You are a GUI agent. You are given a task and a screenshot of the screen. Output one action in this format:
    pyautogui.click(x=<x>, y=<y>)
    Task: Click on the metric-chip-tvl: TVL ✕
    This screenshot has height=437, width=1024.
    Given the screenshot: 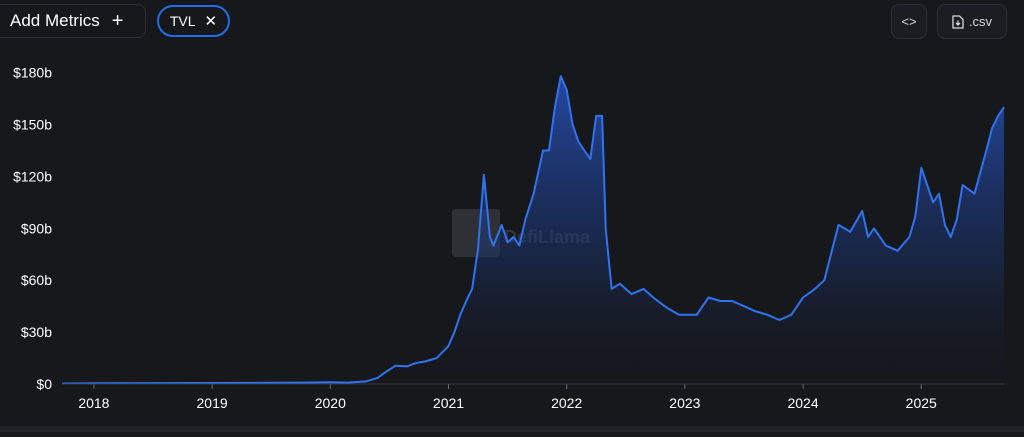 What is the action you would take?
    pyautogui.click(x=193, y=21)
    